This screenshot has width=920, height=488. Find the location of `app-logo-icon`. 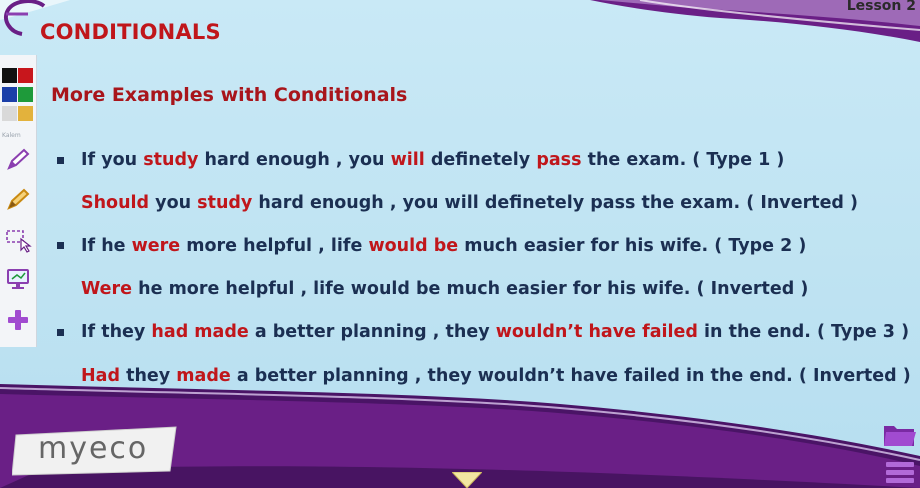

app-logo-icon is located at coordinates (24, 18).